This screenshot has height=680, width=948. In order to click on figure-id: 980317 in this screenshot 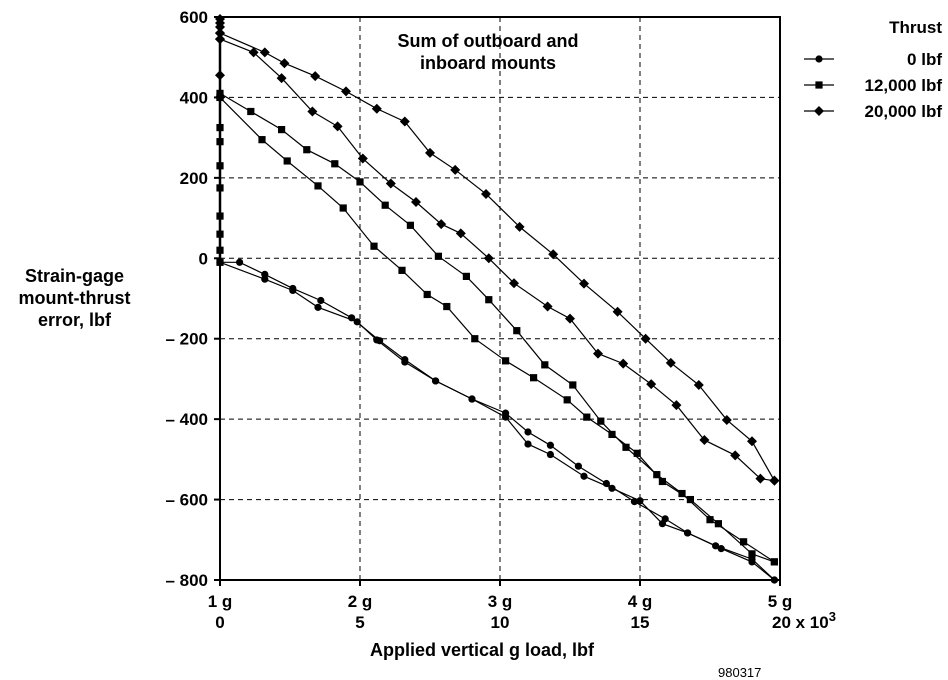, I will do `click(740, 672)`.